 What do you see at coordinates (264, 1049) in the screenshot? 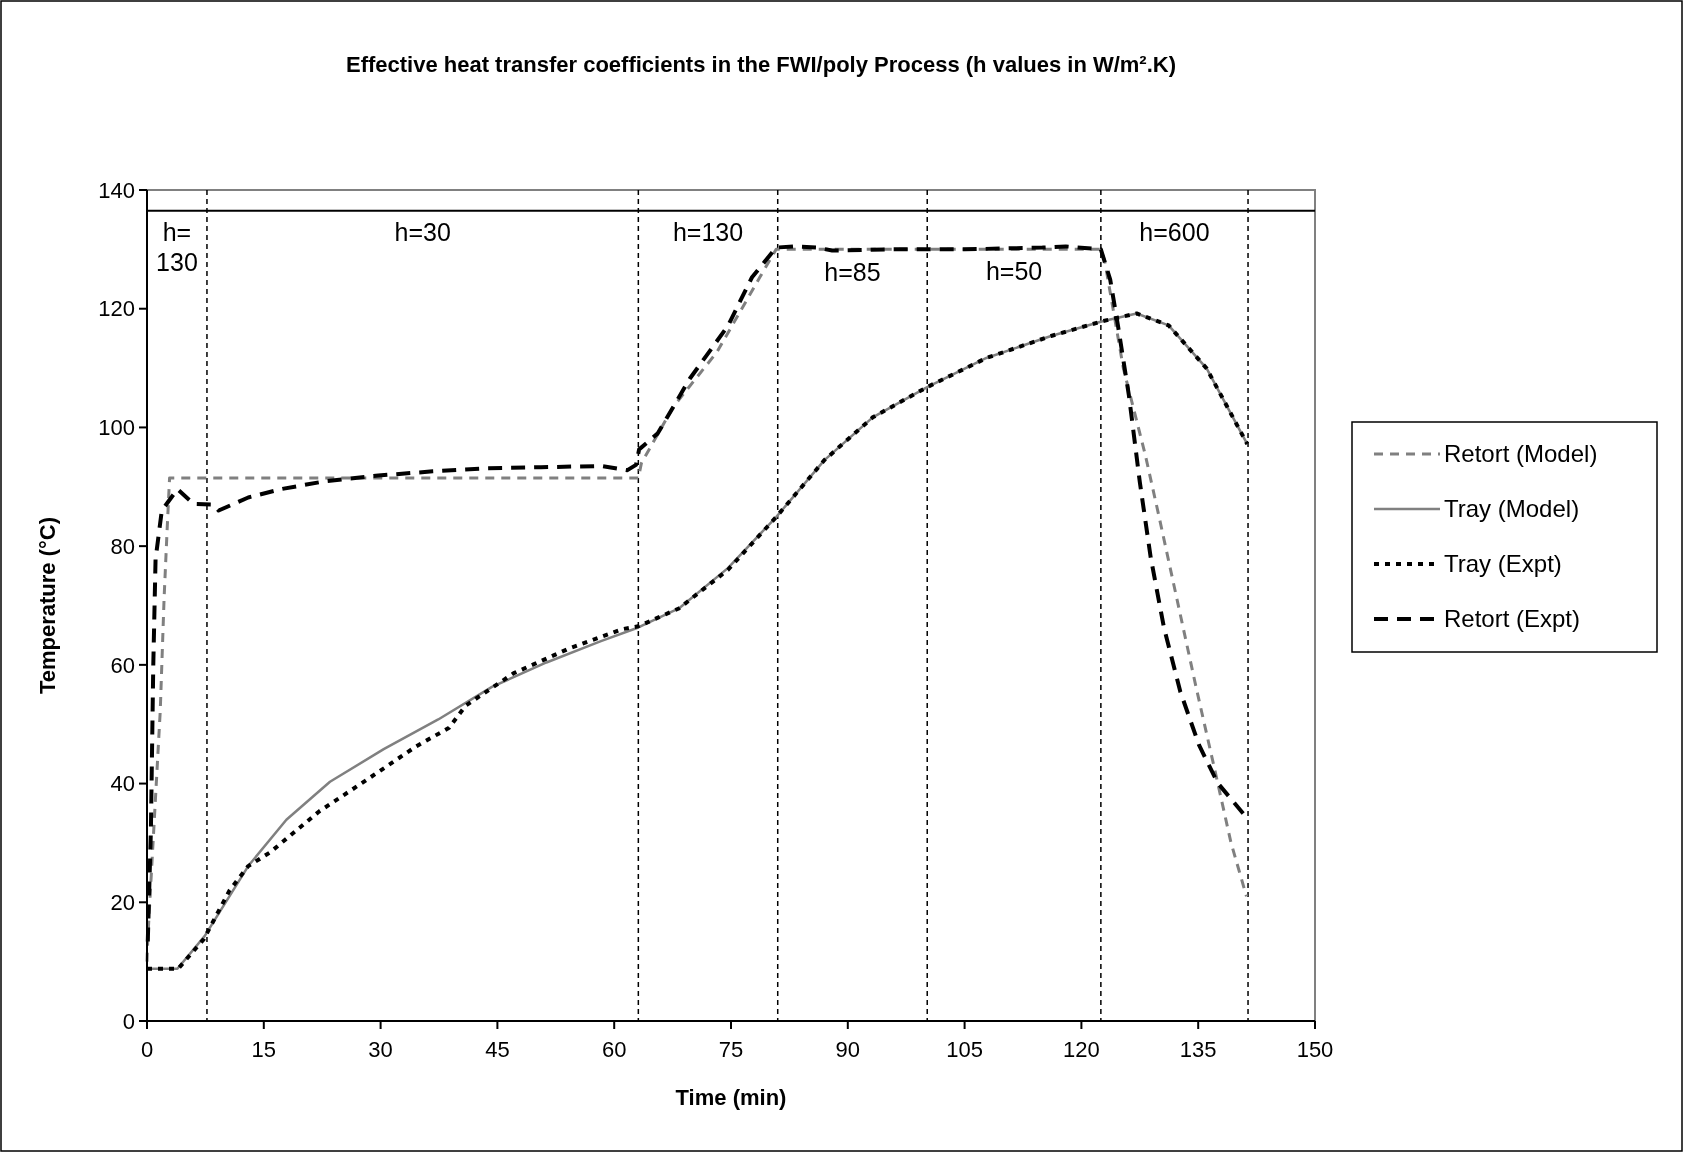
I see `x-tick-label: 15` at bounding box center [264, 1049].